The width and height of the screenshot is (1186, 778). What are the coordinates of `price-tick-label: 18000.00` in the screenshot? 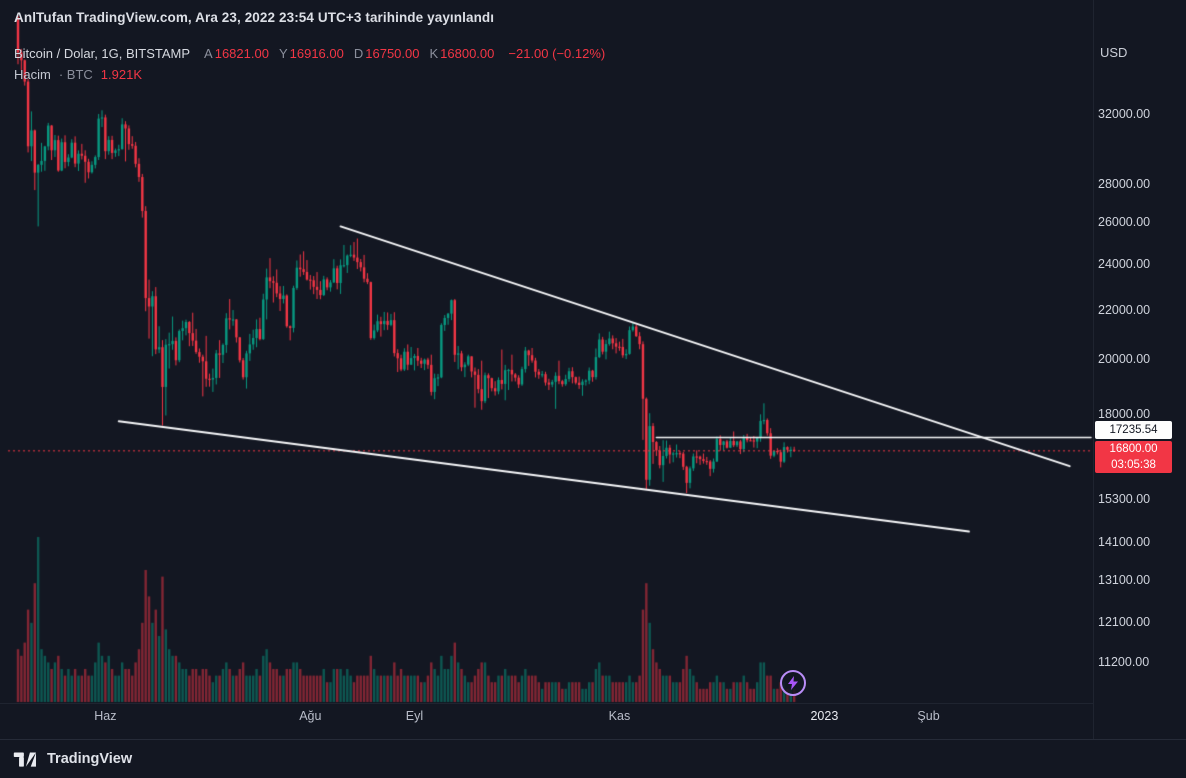 It's located at (1124, 414).